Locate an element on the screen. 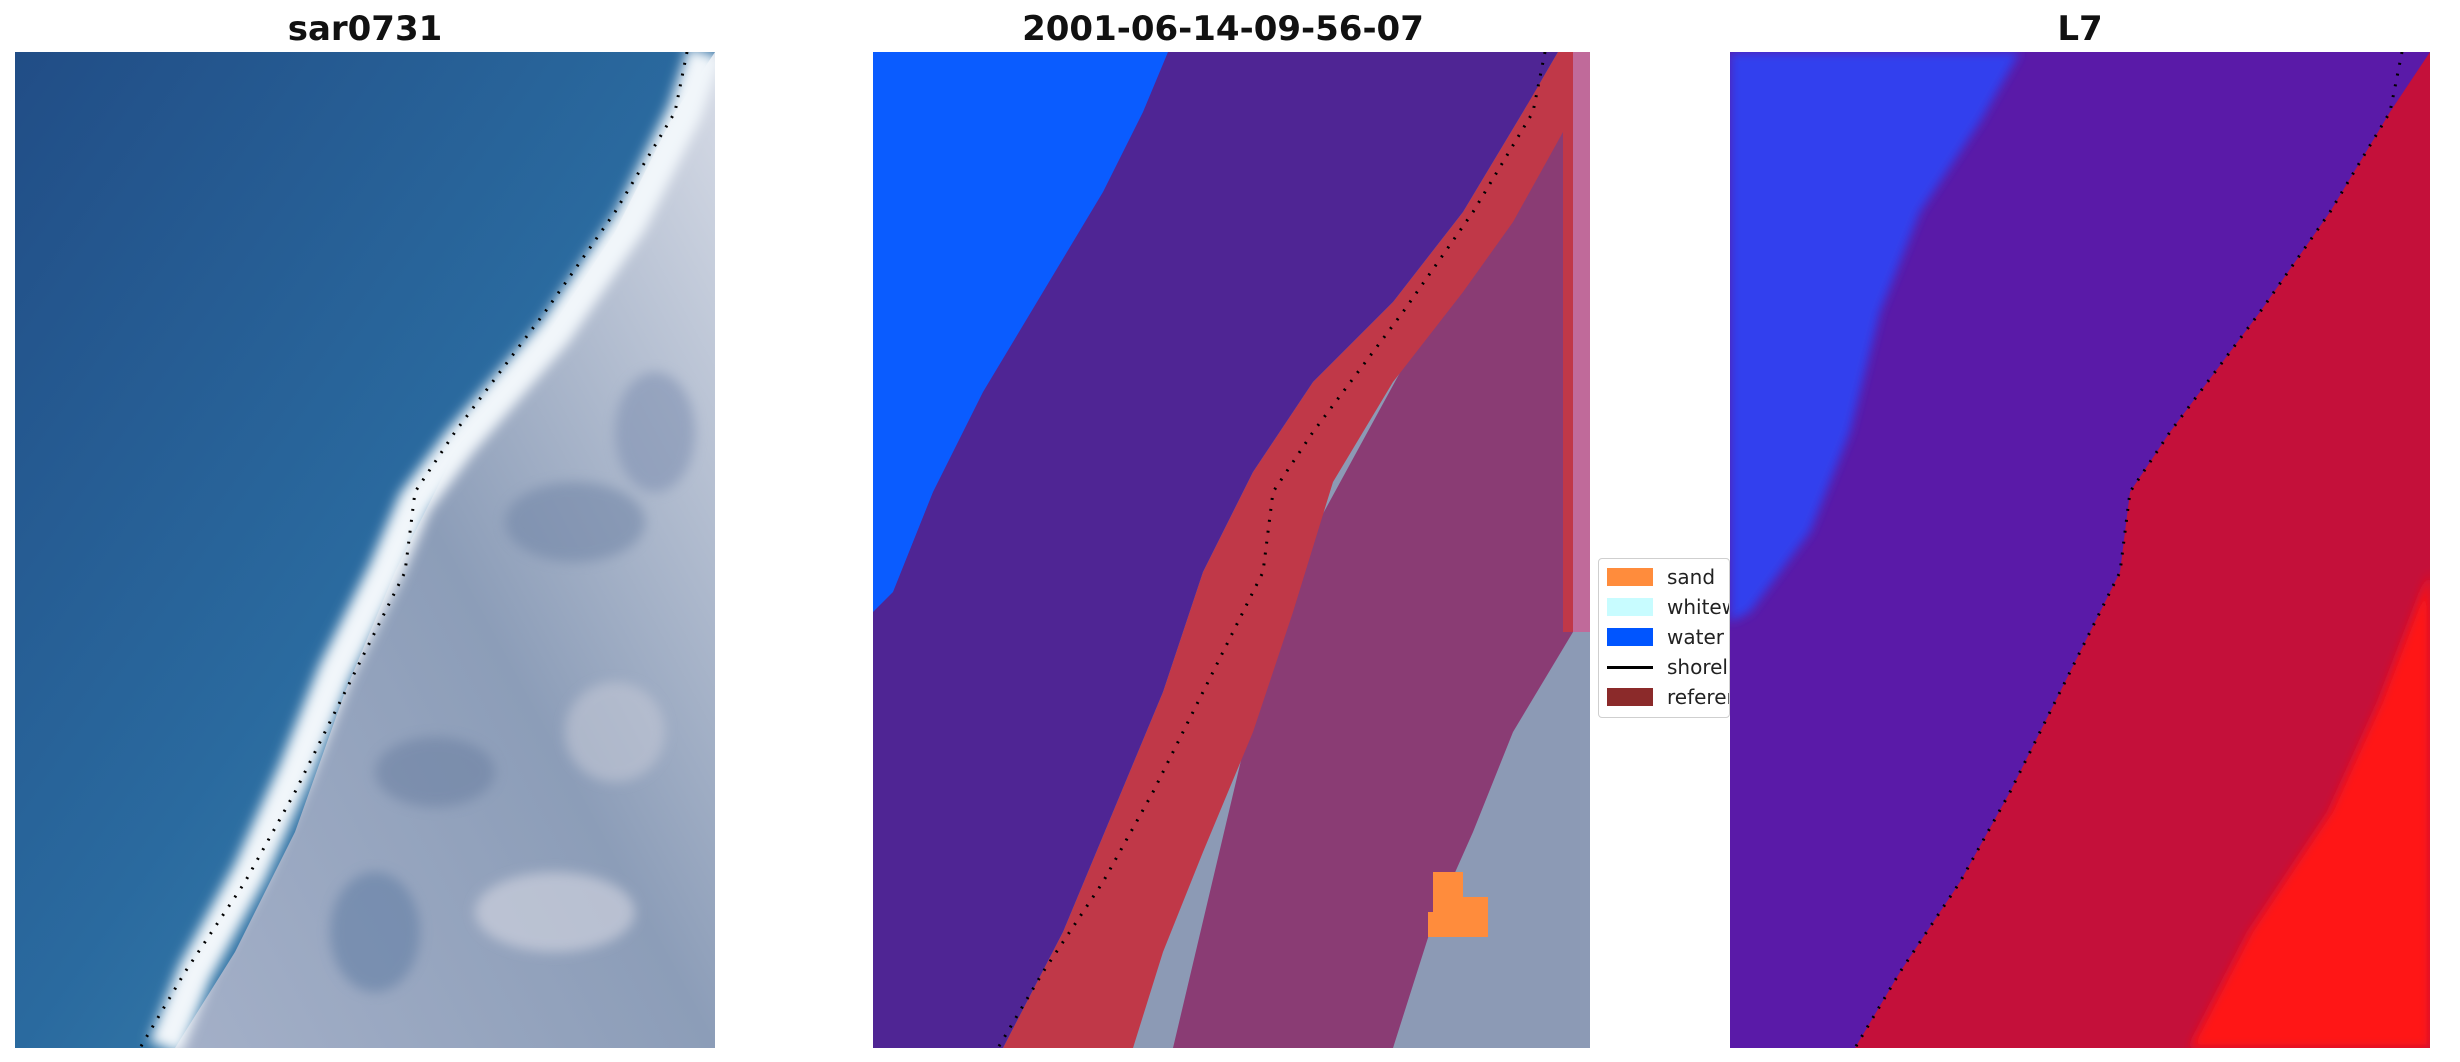 This screenshot has height=1062, width=2460. shoreline-line-swatch is located at coordinates (1630, 667).